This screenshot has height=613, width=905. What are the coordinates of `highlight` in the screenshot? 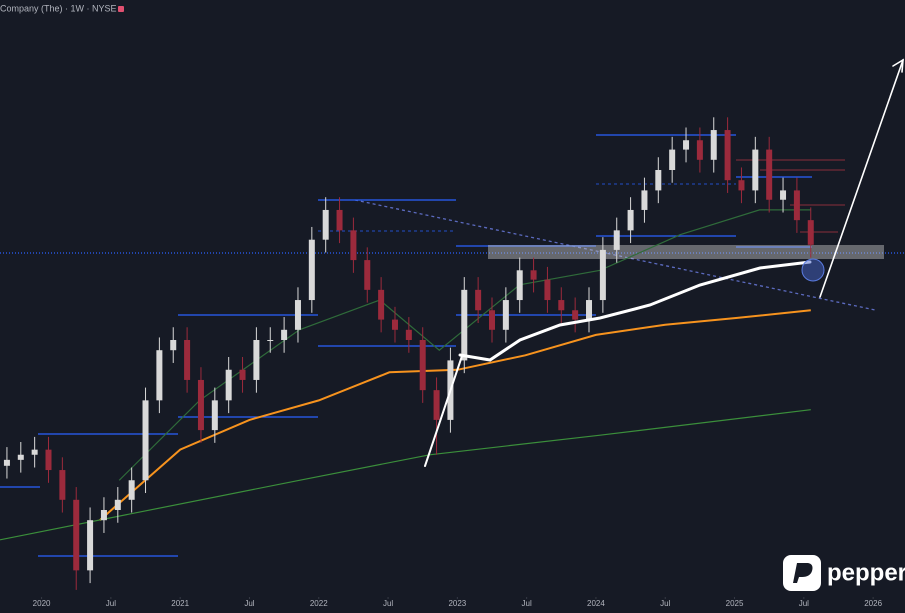 It's located at (813, 270).